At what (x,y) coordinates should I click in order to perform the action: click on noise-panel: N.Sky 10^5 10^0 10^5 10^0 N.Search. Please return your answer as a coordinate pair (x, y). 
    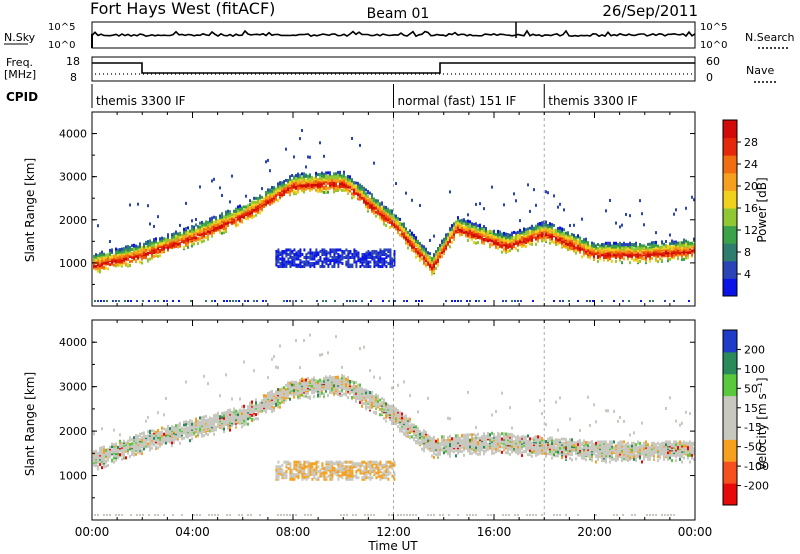
    Looking at the image, I should click on (399, 36).